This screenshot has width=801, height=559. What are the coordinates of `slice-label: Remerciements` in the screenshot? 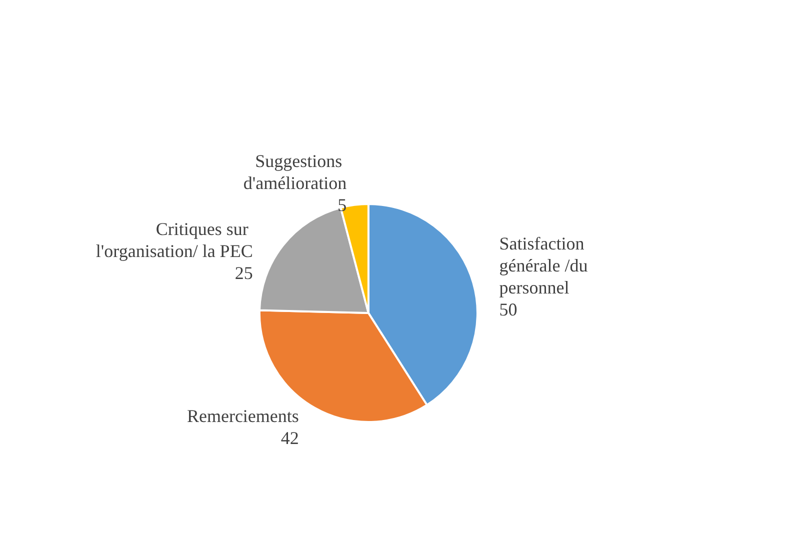 It's located at (242, 416).